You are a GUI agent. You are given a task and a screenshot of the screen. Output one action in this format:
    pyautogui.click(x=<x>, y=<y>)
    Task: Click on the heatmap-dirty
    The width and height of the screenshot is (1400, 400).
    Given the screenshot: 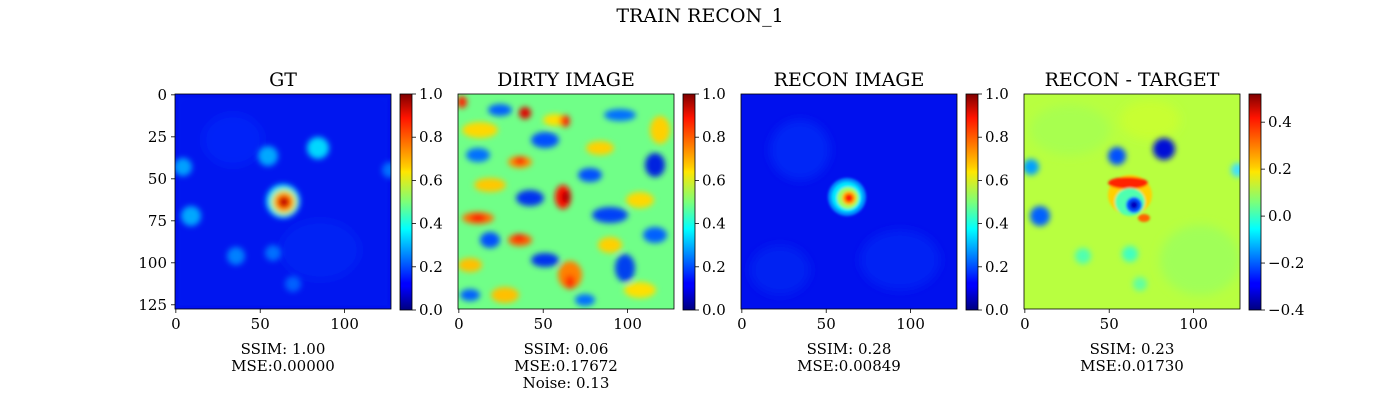 What is the action you would take?
    pyautogui.click(x=566, y=201)
    